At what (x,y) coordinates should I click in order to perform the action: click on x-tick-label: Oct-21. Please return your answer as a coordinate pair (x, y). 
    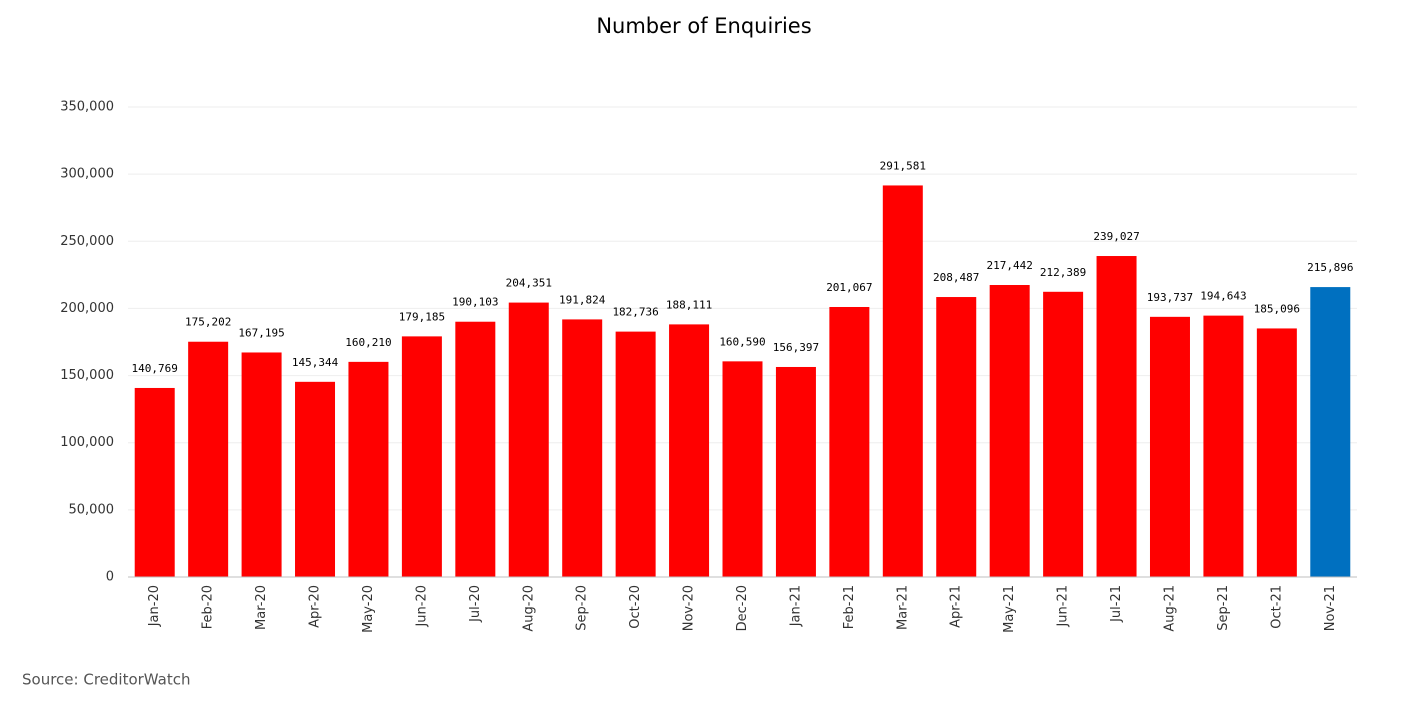
    Looking at the image, I should click on (1276, 607).